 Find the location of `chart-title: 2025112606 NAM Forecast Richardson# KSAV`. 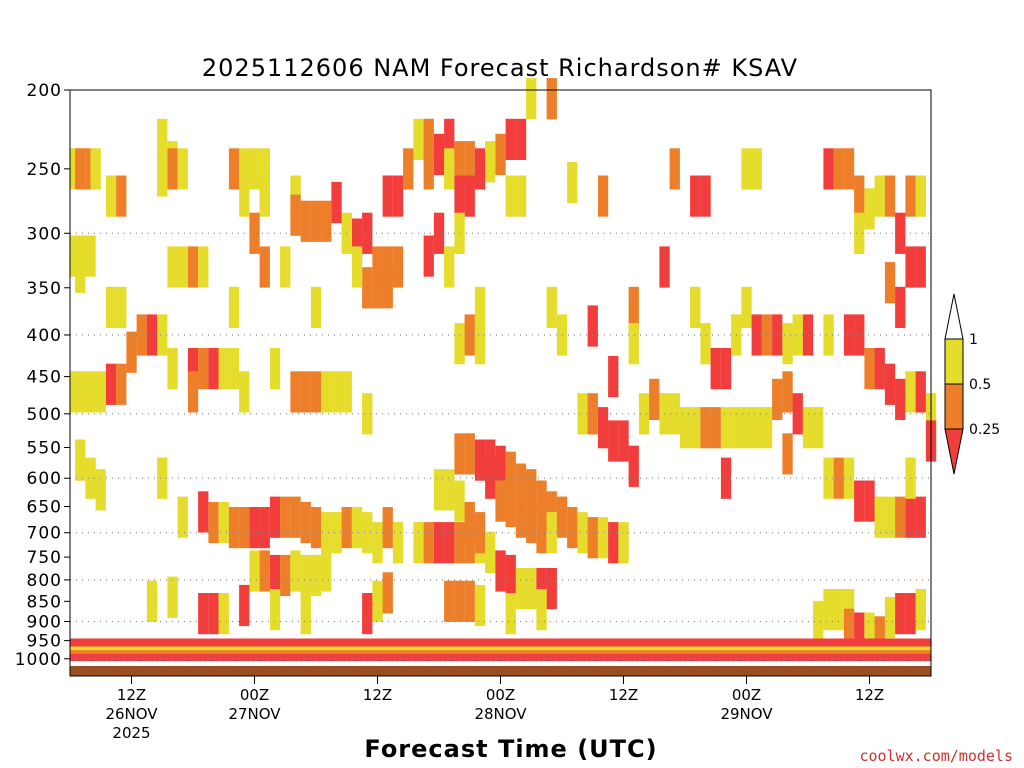

chart-title: 2025112606 NAM Forecast Richardson# KSAV is located at coordinates (500, 68).